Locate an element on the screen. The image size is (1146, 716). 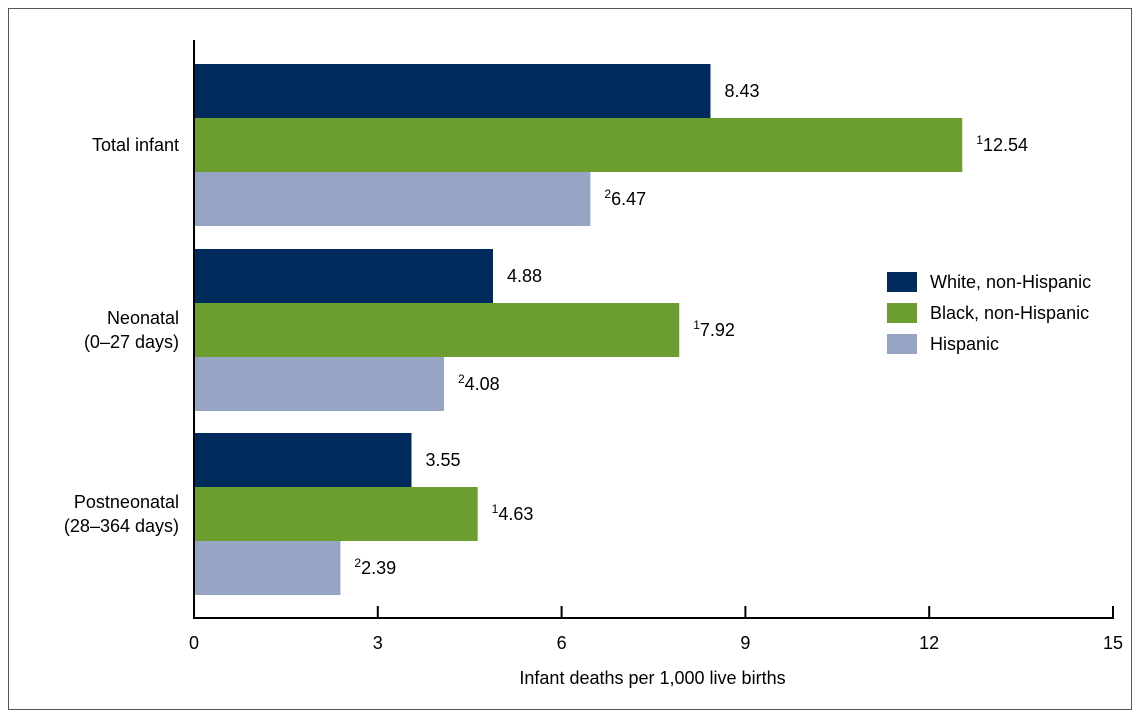
value-label: 4.88 is located at coordinates (524, 276).